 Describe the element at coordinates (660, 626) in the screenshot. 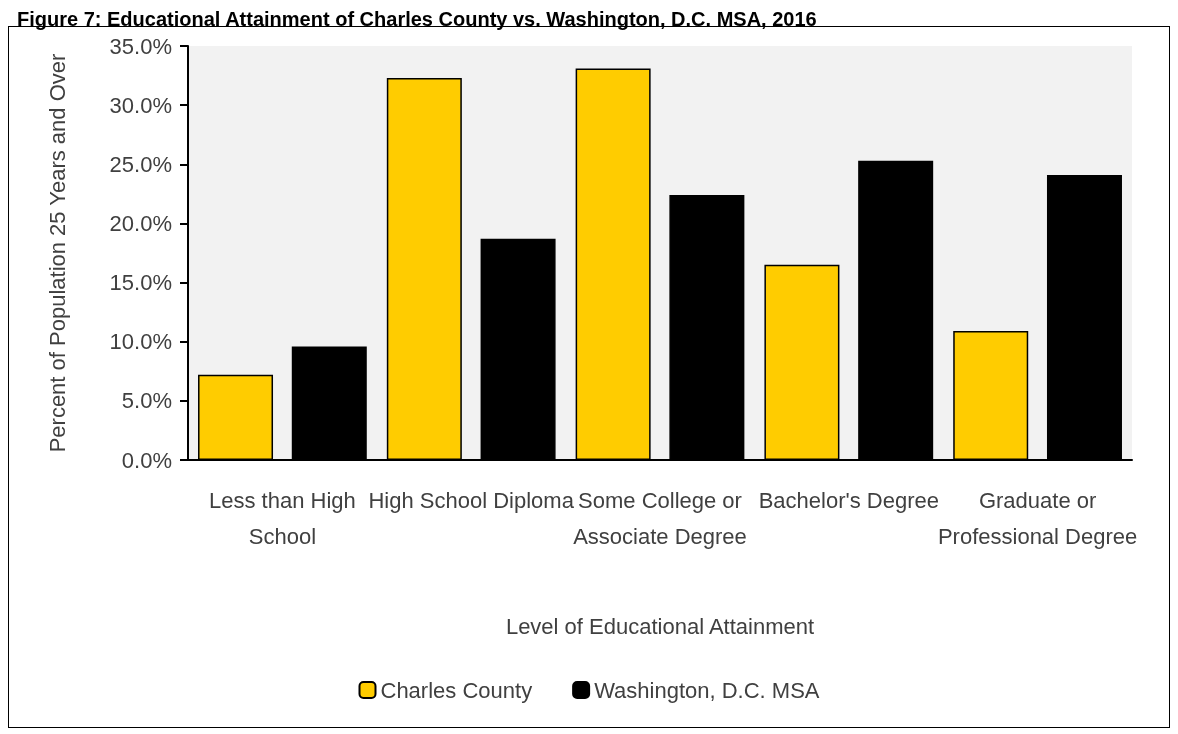

I see `x-axis-title: Level of Educational Attainment` at that location.